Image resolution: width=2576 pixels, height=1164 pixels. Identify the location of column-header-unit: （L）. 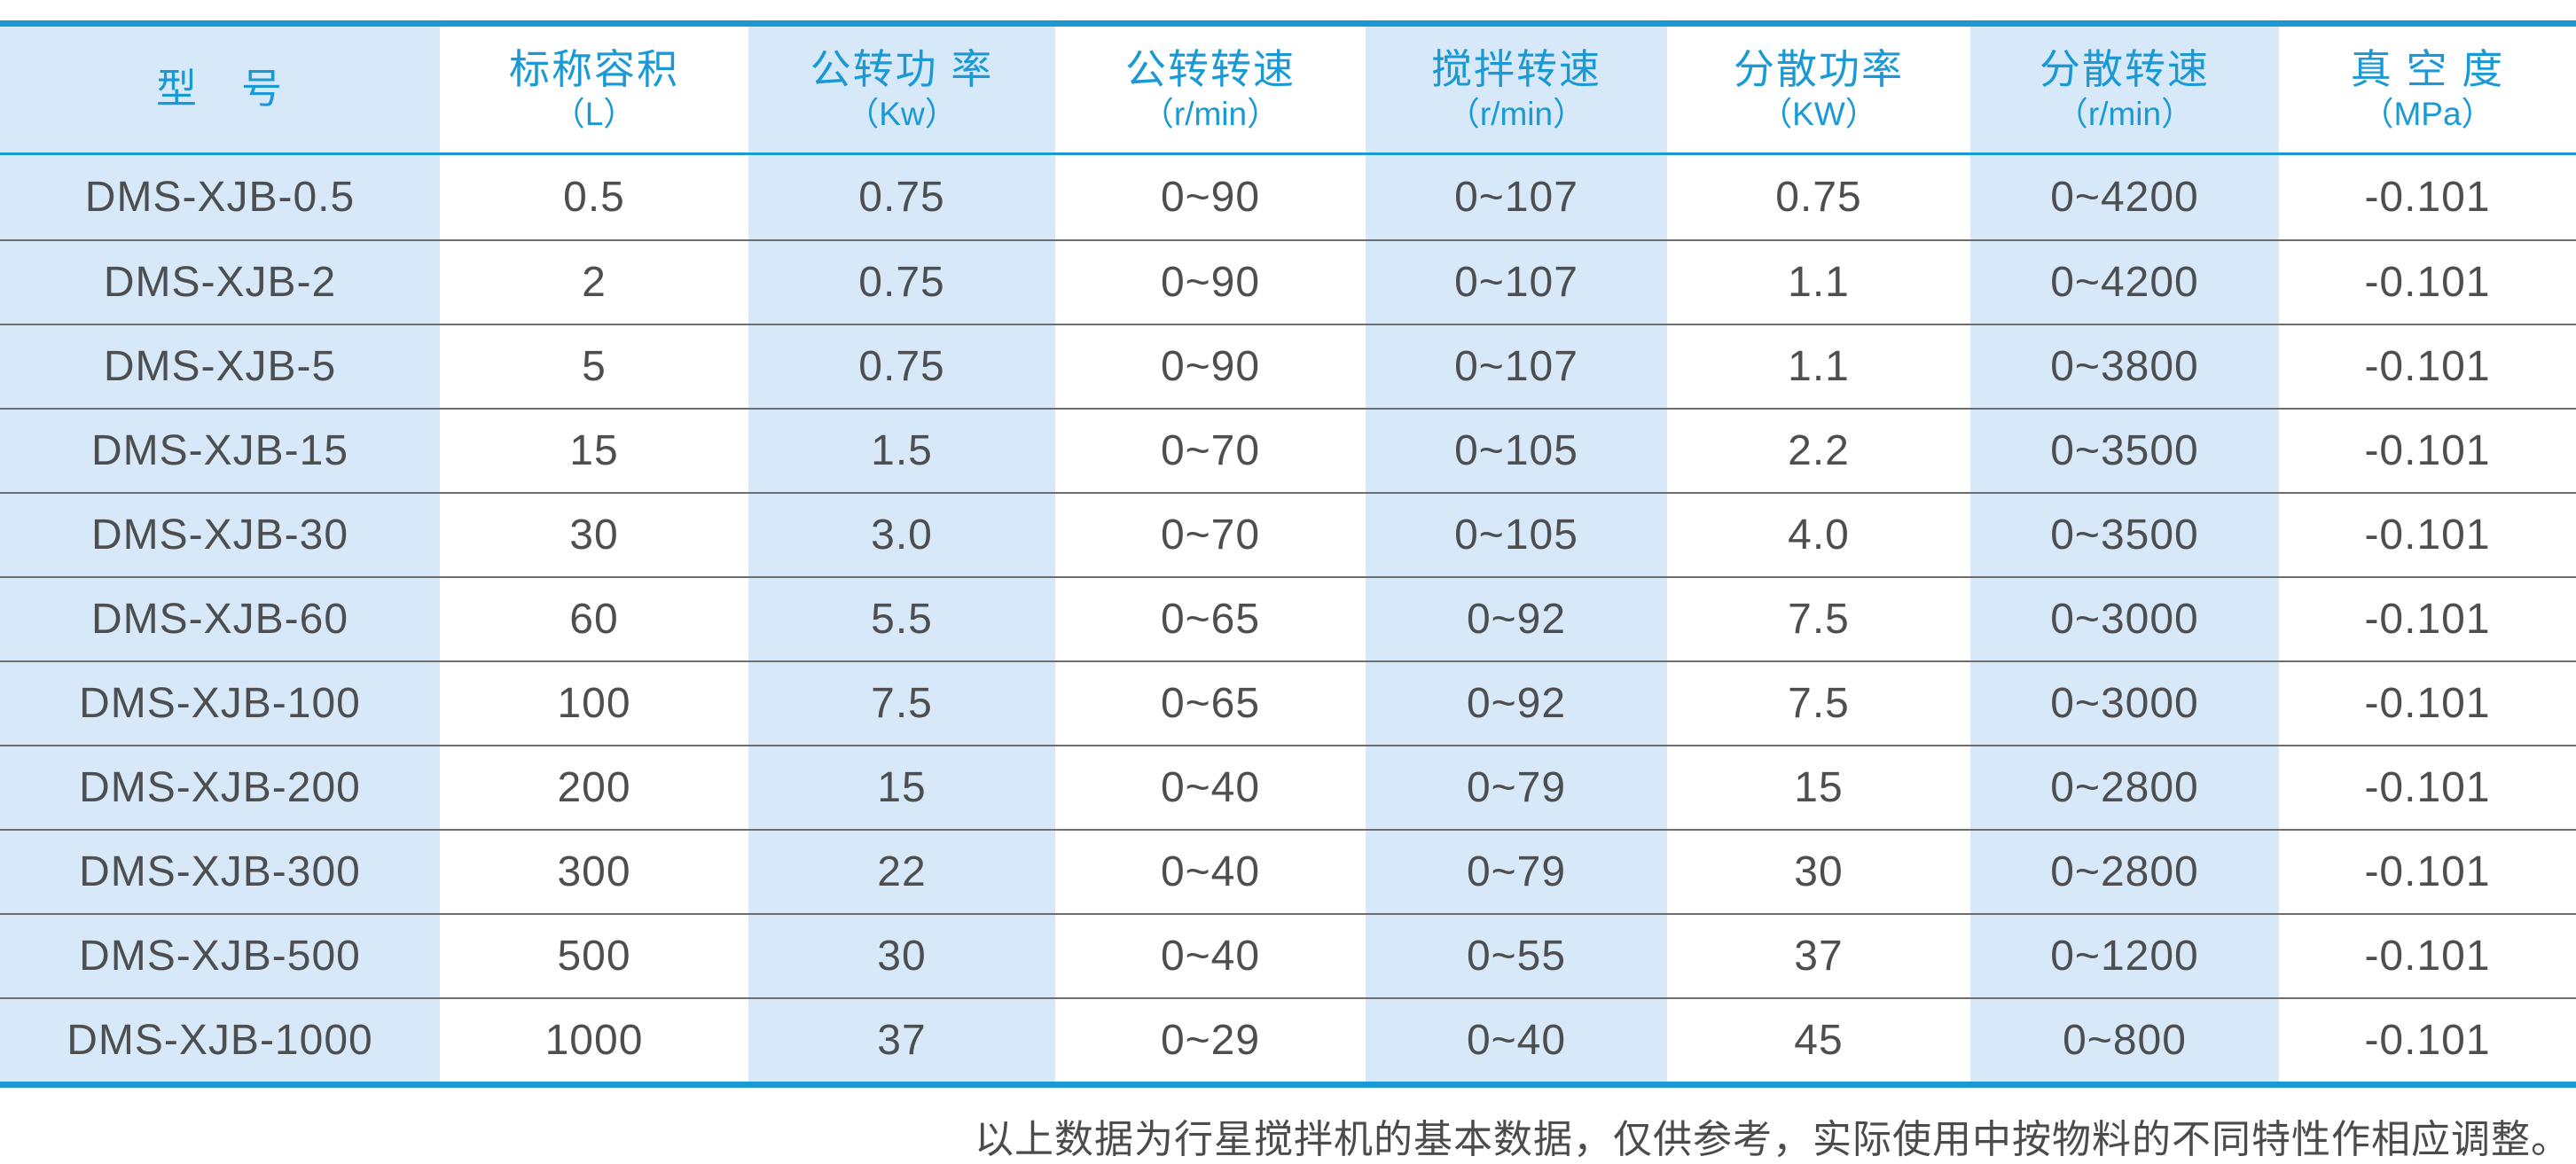
(594, 114).